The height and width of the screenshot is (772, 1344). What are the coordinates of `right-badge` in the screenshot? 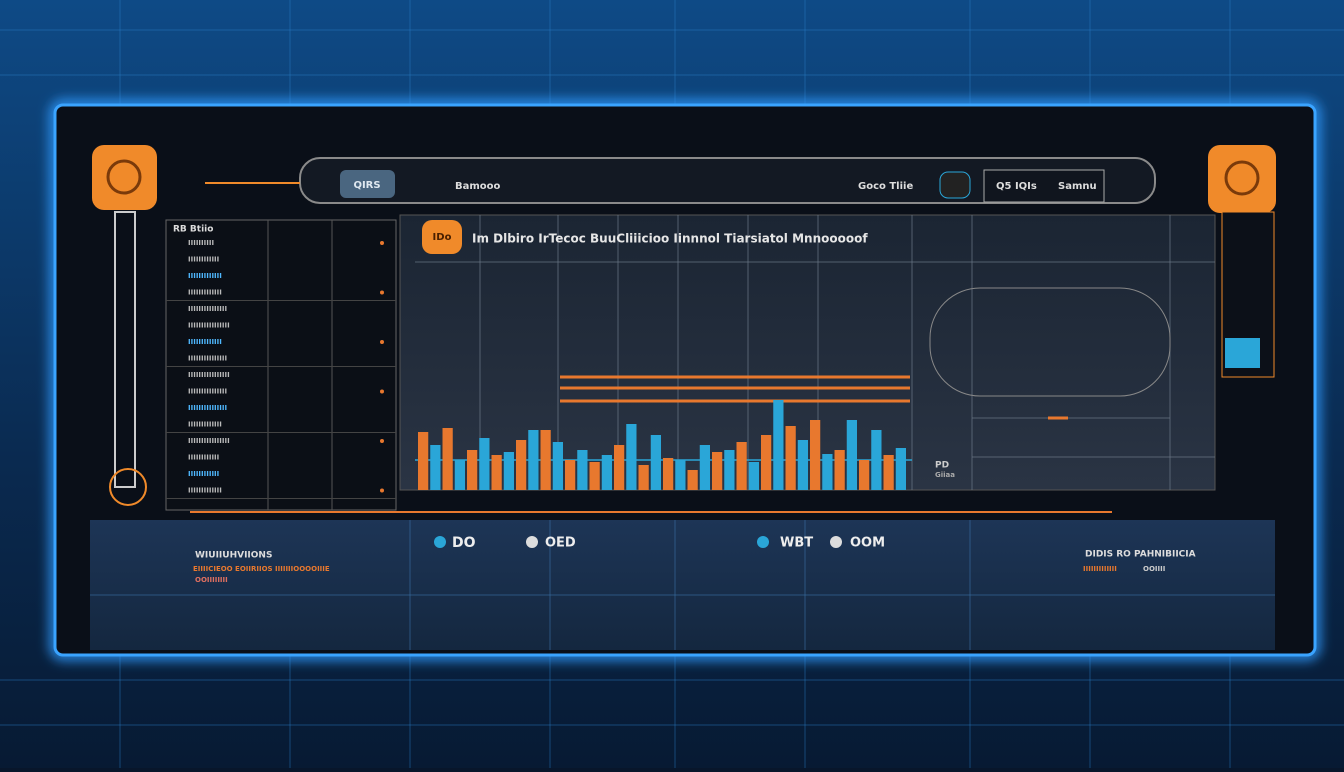 It's located at (1242, 179).